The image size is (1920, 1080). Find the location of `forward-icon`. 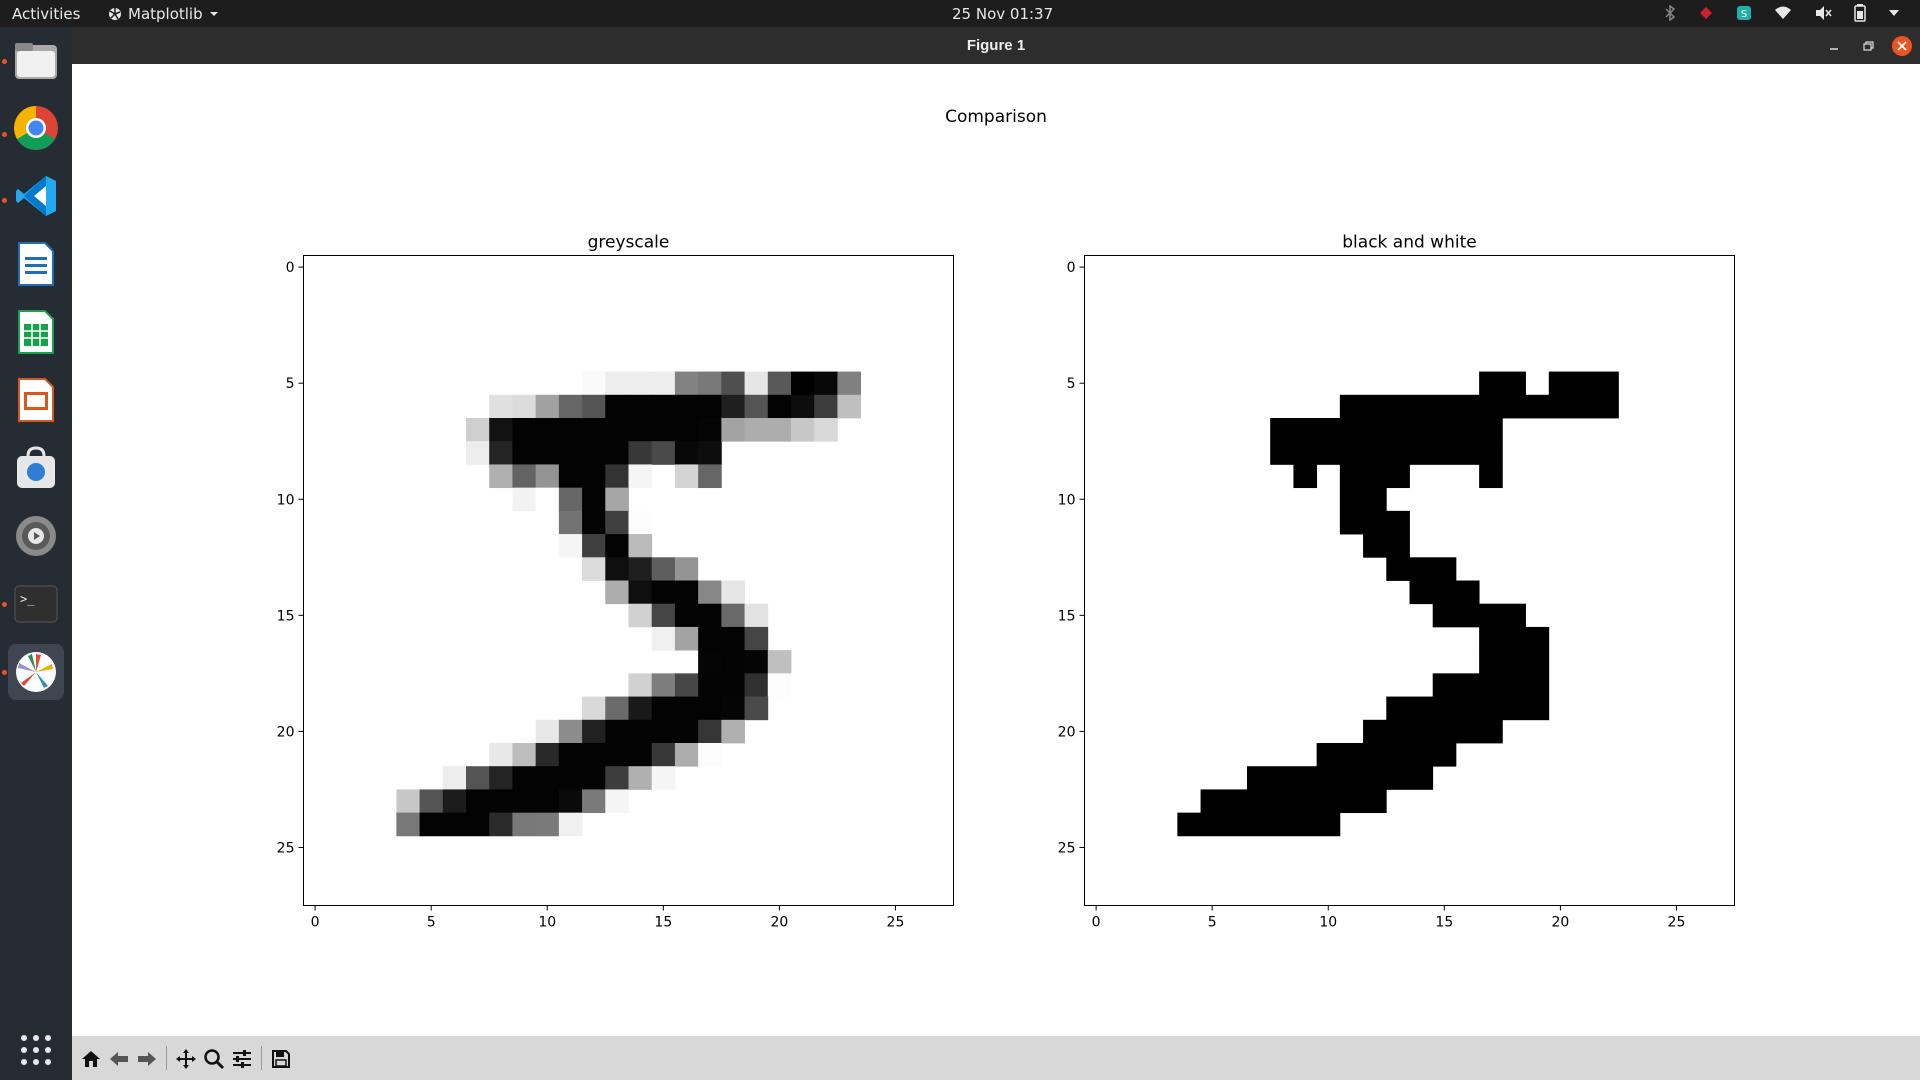

forward-icon is located at coordinates (147, 1059).